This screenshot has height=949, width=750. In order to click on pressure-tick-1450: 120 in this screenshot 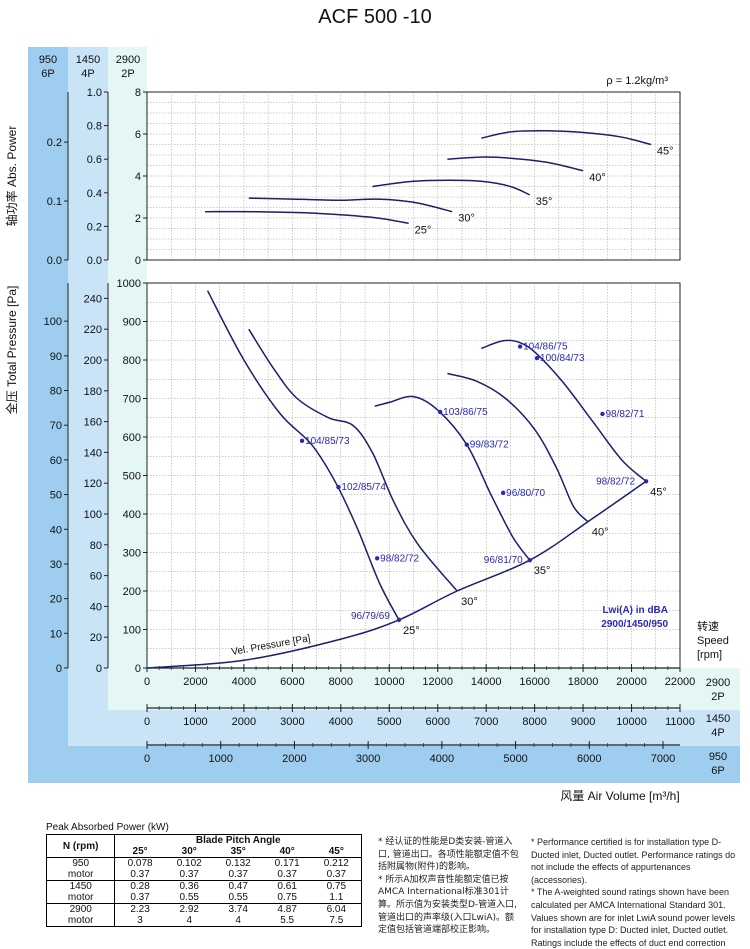, I will do `click(93, 484)`.